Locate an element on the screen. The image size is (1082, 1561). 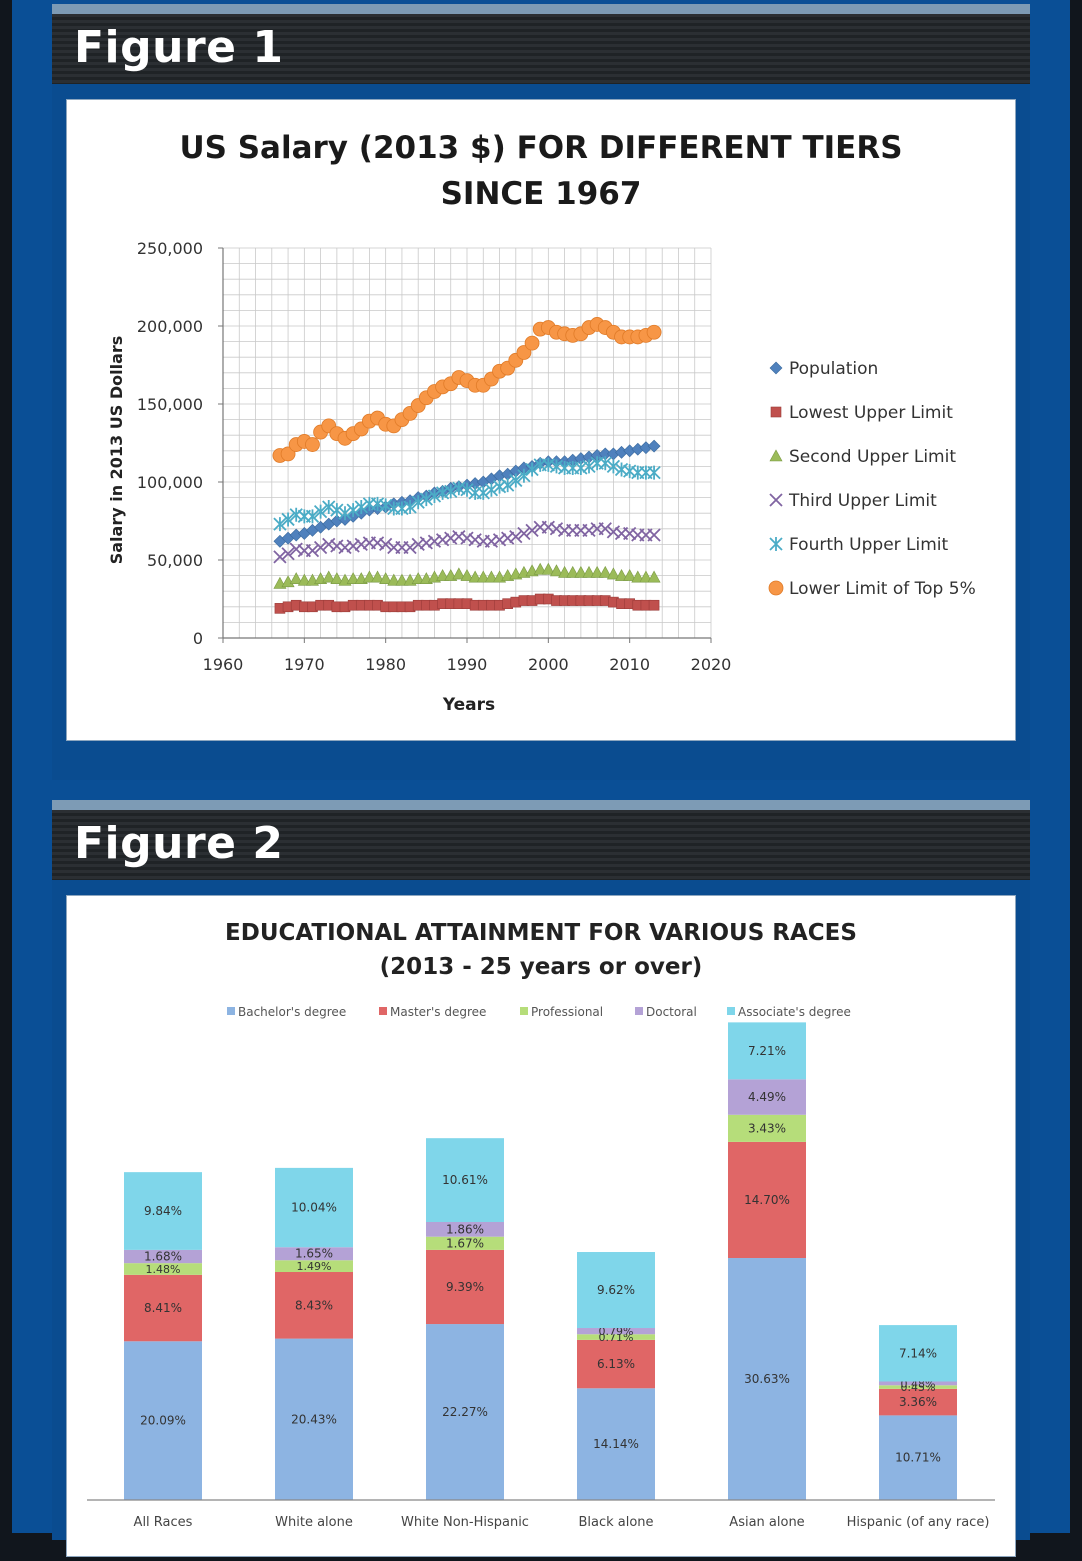
legend-item: Doctoral is located at coordinates (666, 1012).